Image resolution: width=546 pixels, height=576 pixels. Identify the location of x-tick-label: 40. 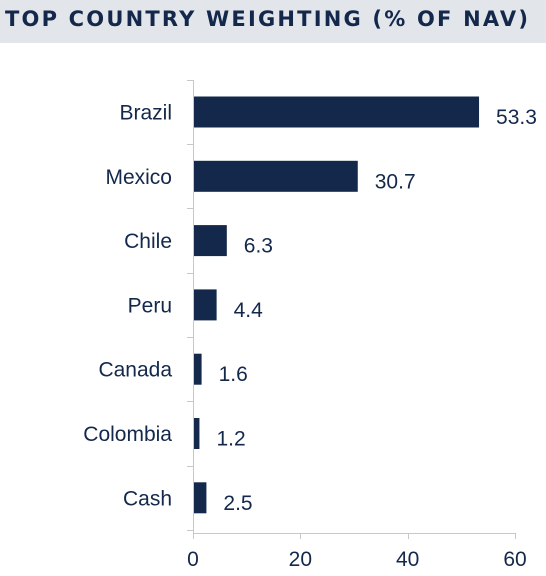
(407, 559).